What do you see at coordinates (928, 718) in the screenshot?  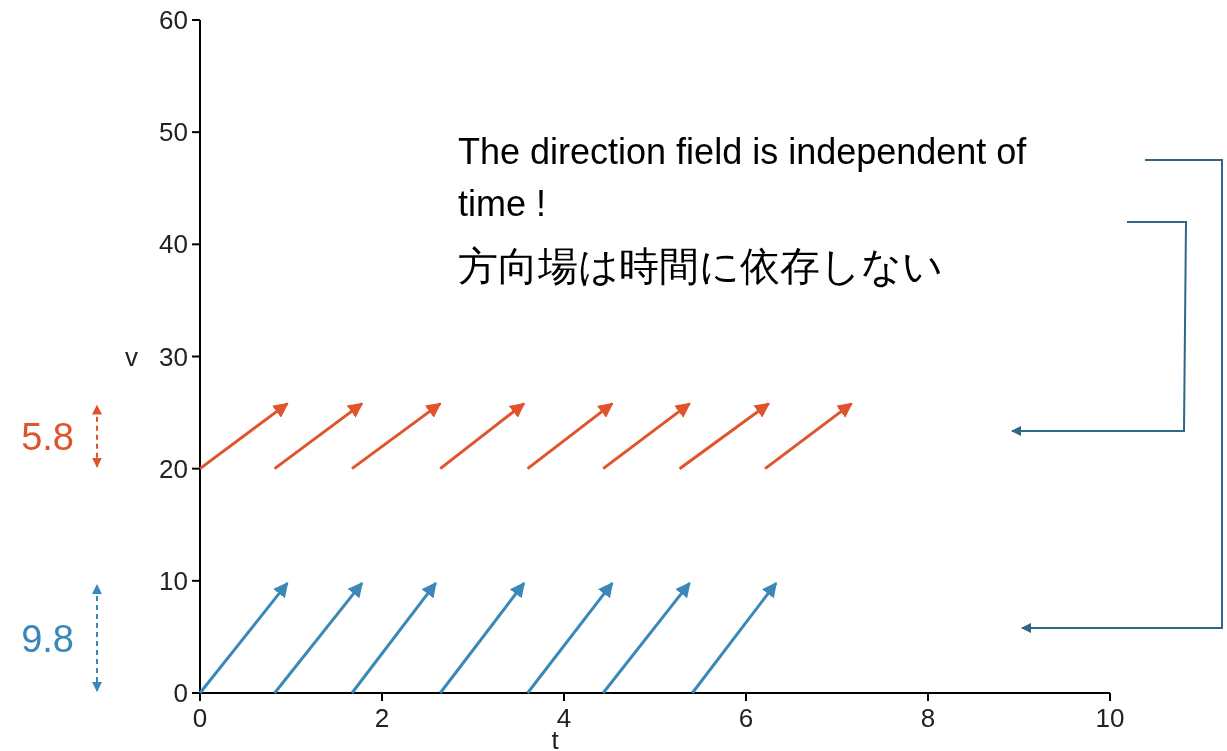 I see `x-tick-label: 8` at bounding box center [928, 718].